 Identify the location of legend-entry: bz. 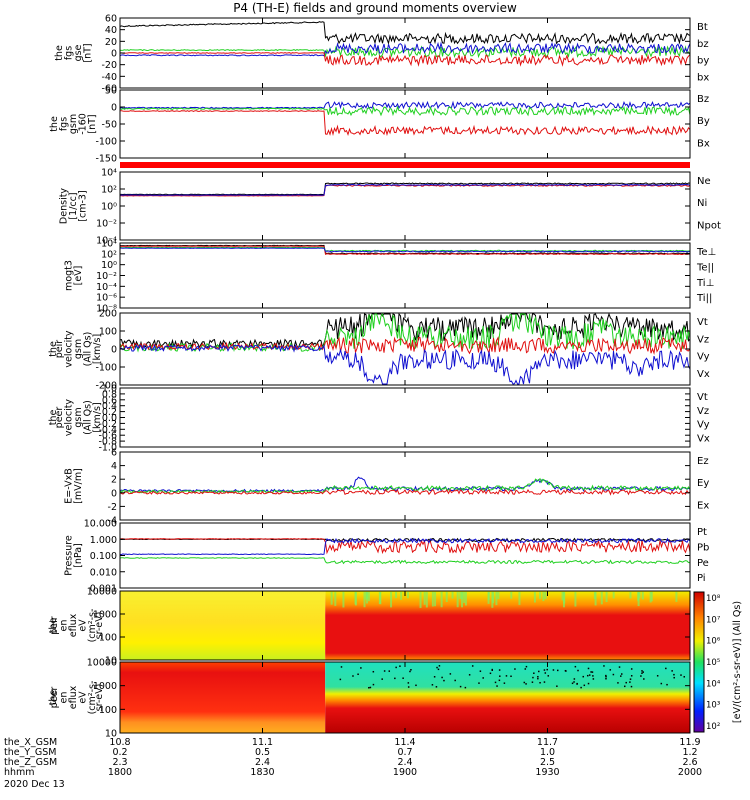
(703, 44).